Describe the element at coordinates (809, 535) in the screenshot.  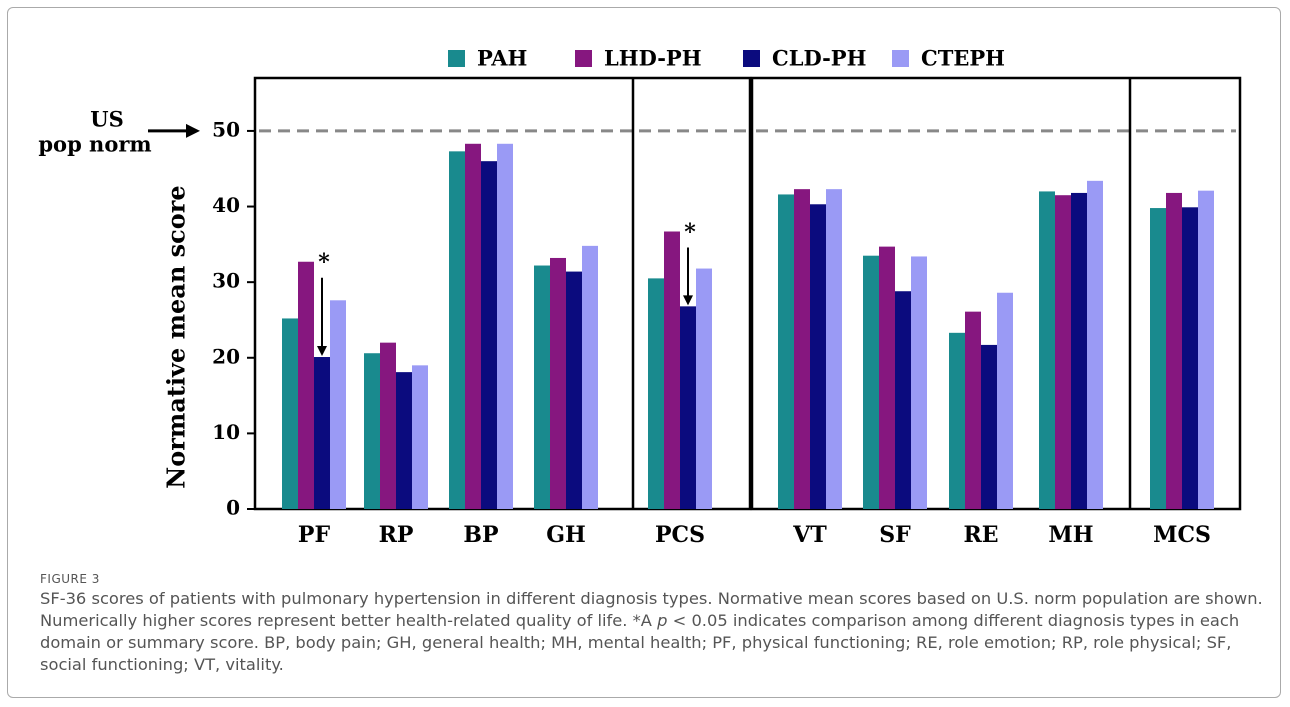
I see `x-tick-label: VT` at that location.